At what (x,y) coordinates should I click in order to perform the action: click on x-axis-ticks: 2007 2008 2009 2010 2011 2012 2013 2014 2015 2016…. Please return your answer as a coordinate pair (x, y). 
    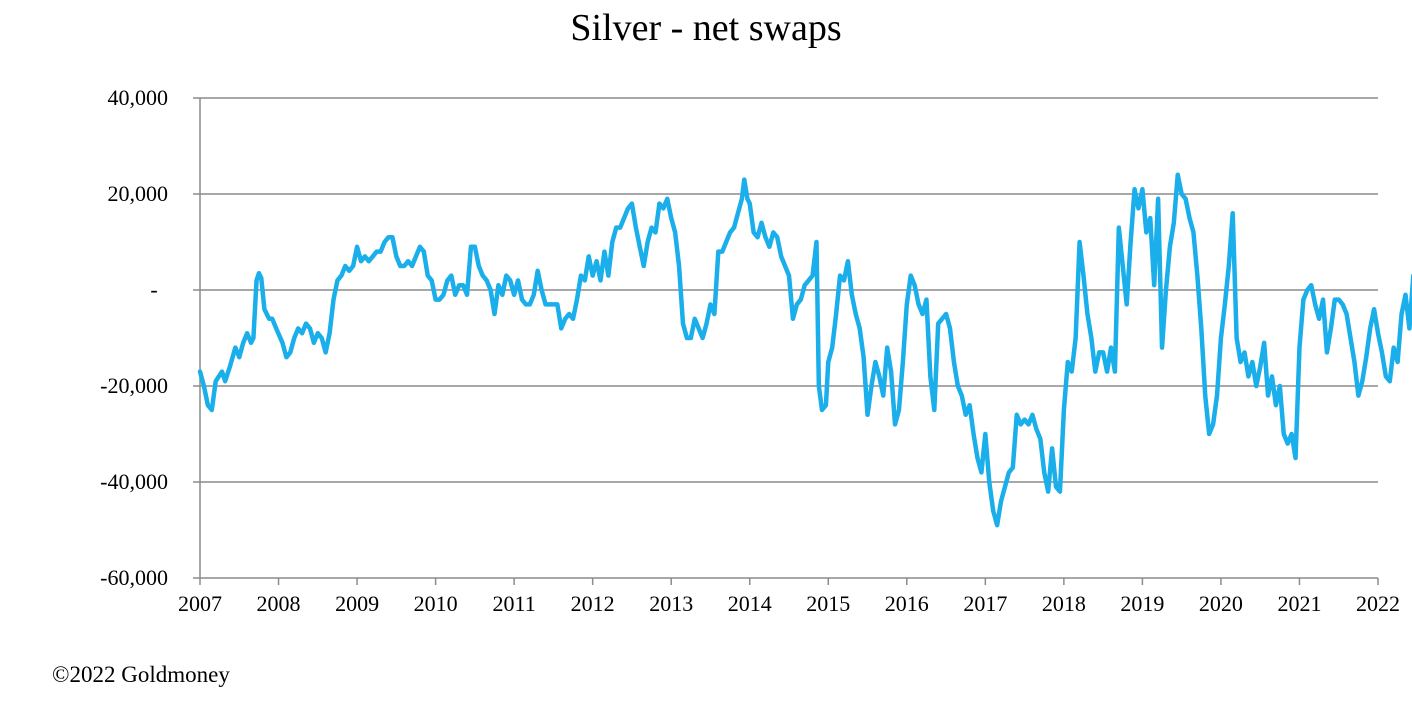
    Looking at the image, I should click on (789, 597).